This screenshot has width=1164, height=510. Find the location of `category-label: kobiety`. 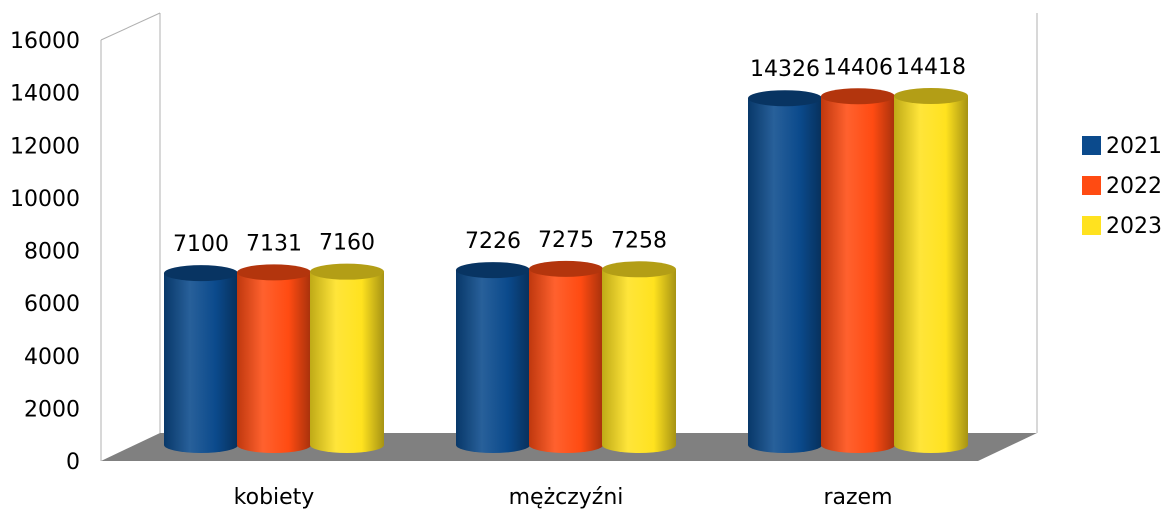

category-label: kobiety is located at coordinates (274, 497).